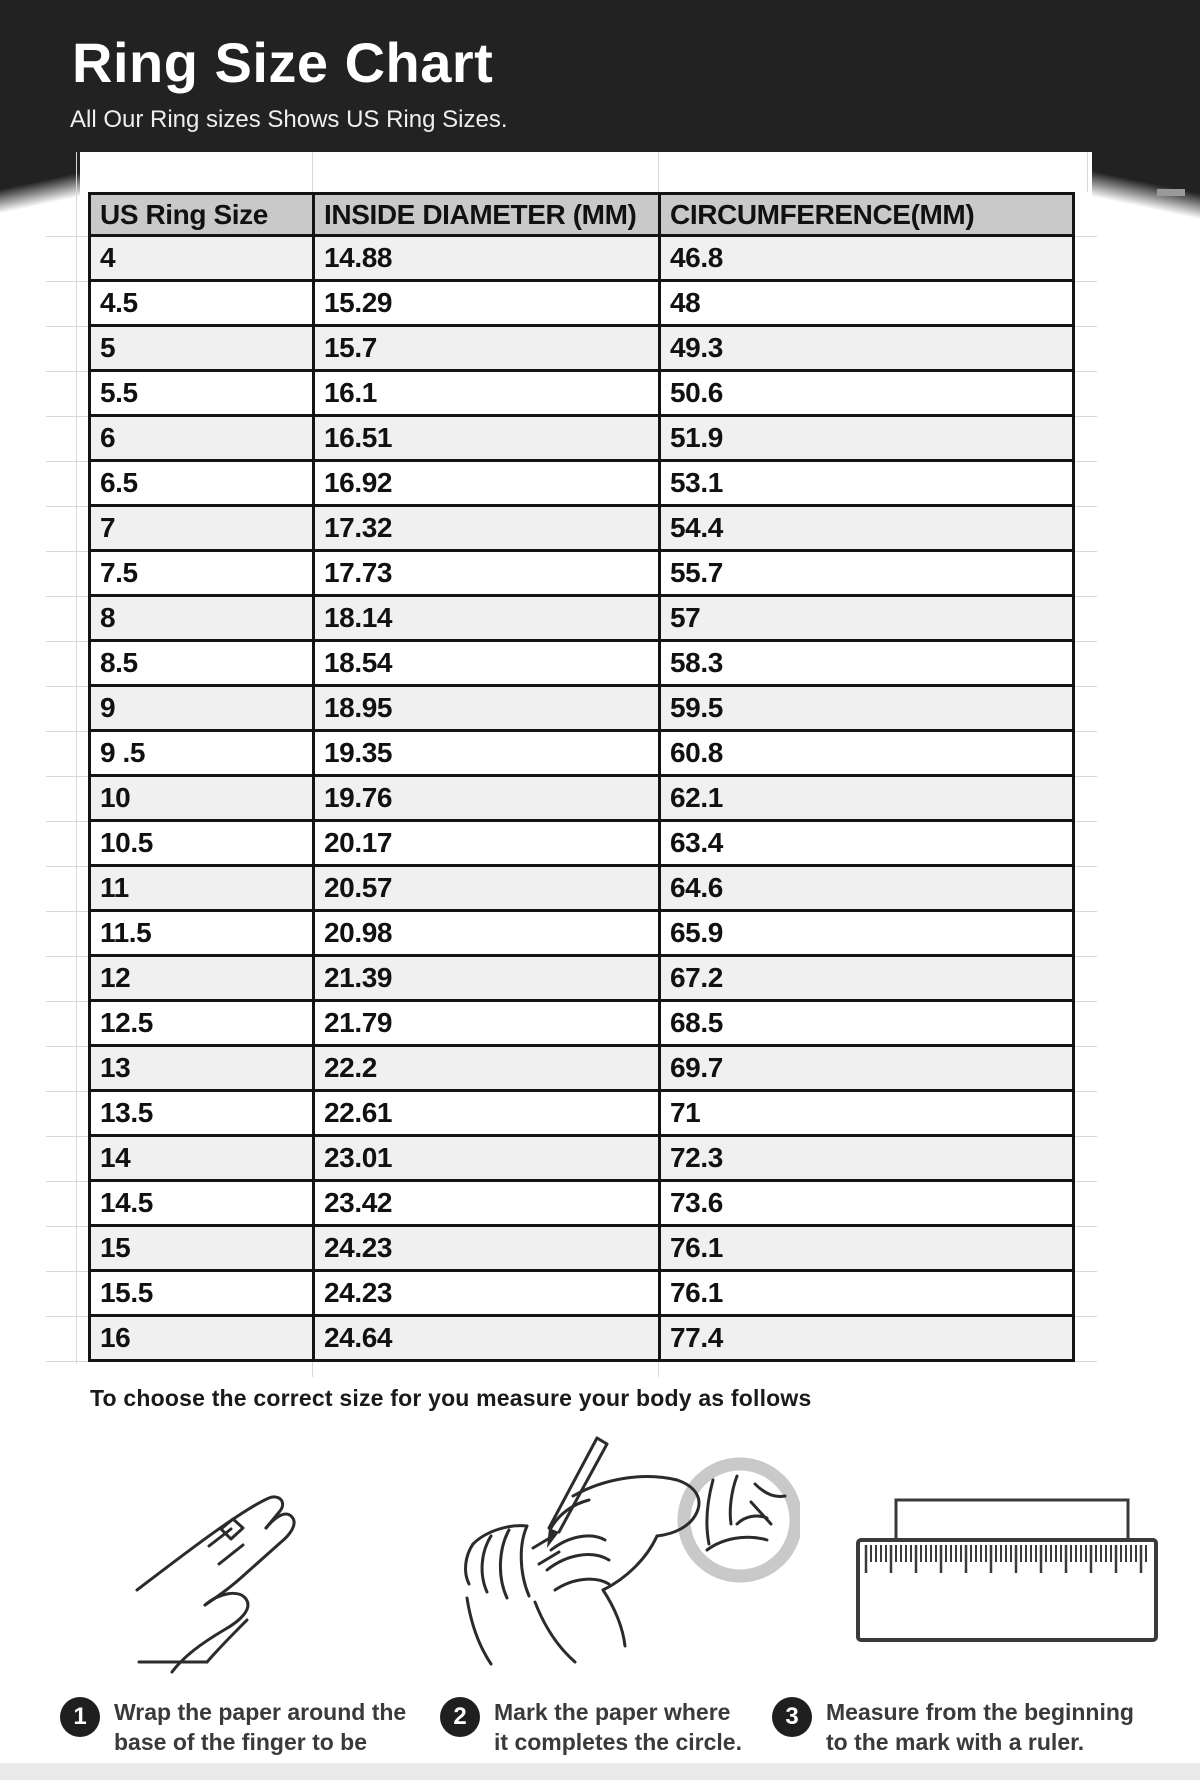 The image size is (1200, 1787). Describe the element at coordinates (866, 663) in the screenshot. I see `circumference-cell: 58.3` at that location.